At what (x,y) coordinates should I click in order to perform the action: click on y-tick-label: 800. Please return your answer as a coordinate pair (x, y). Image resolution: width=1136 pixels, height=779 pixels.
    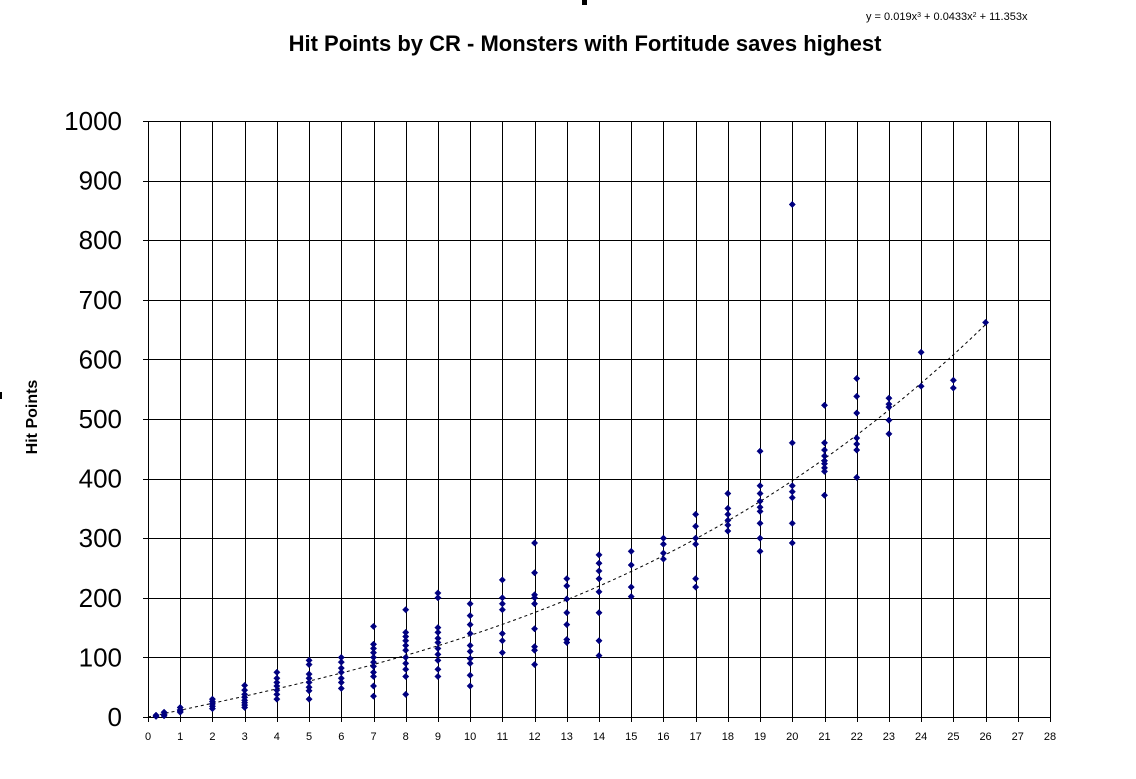
    Looking at the image, I should click on (100, 240).